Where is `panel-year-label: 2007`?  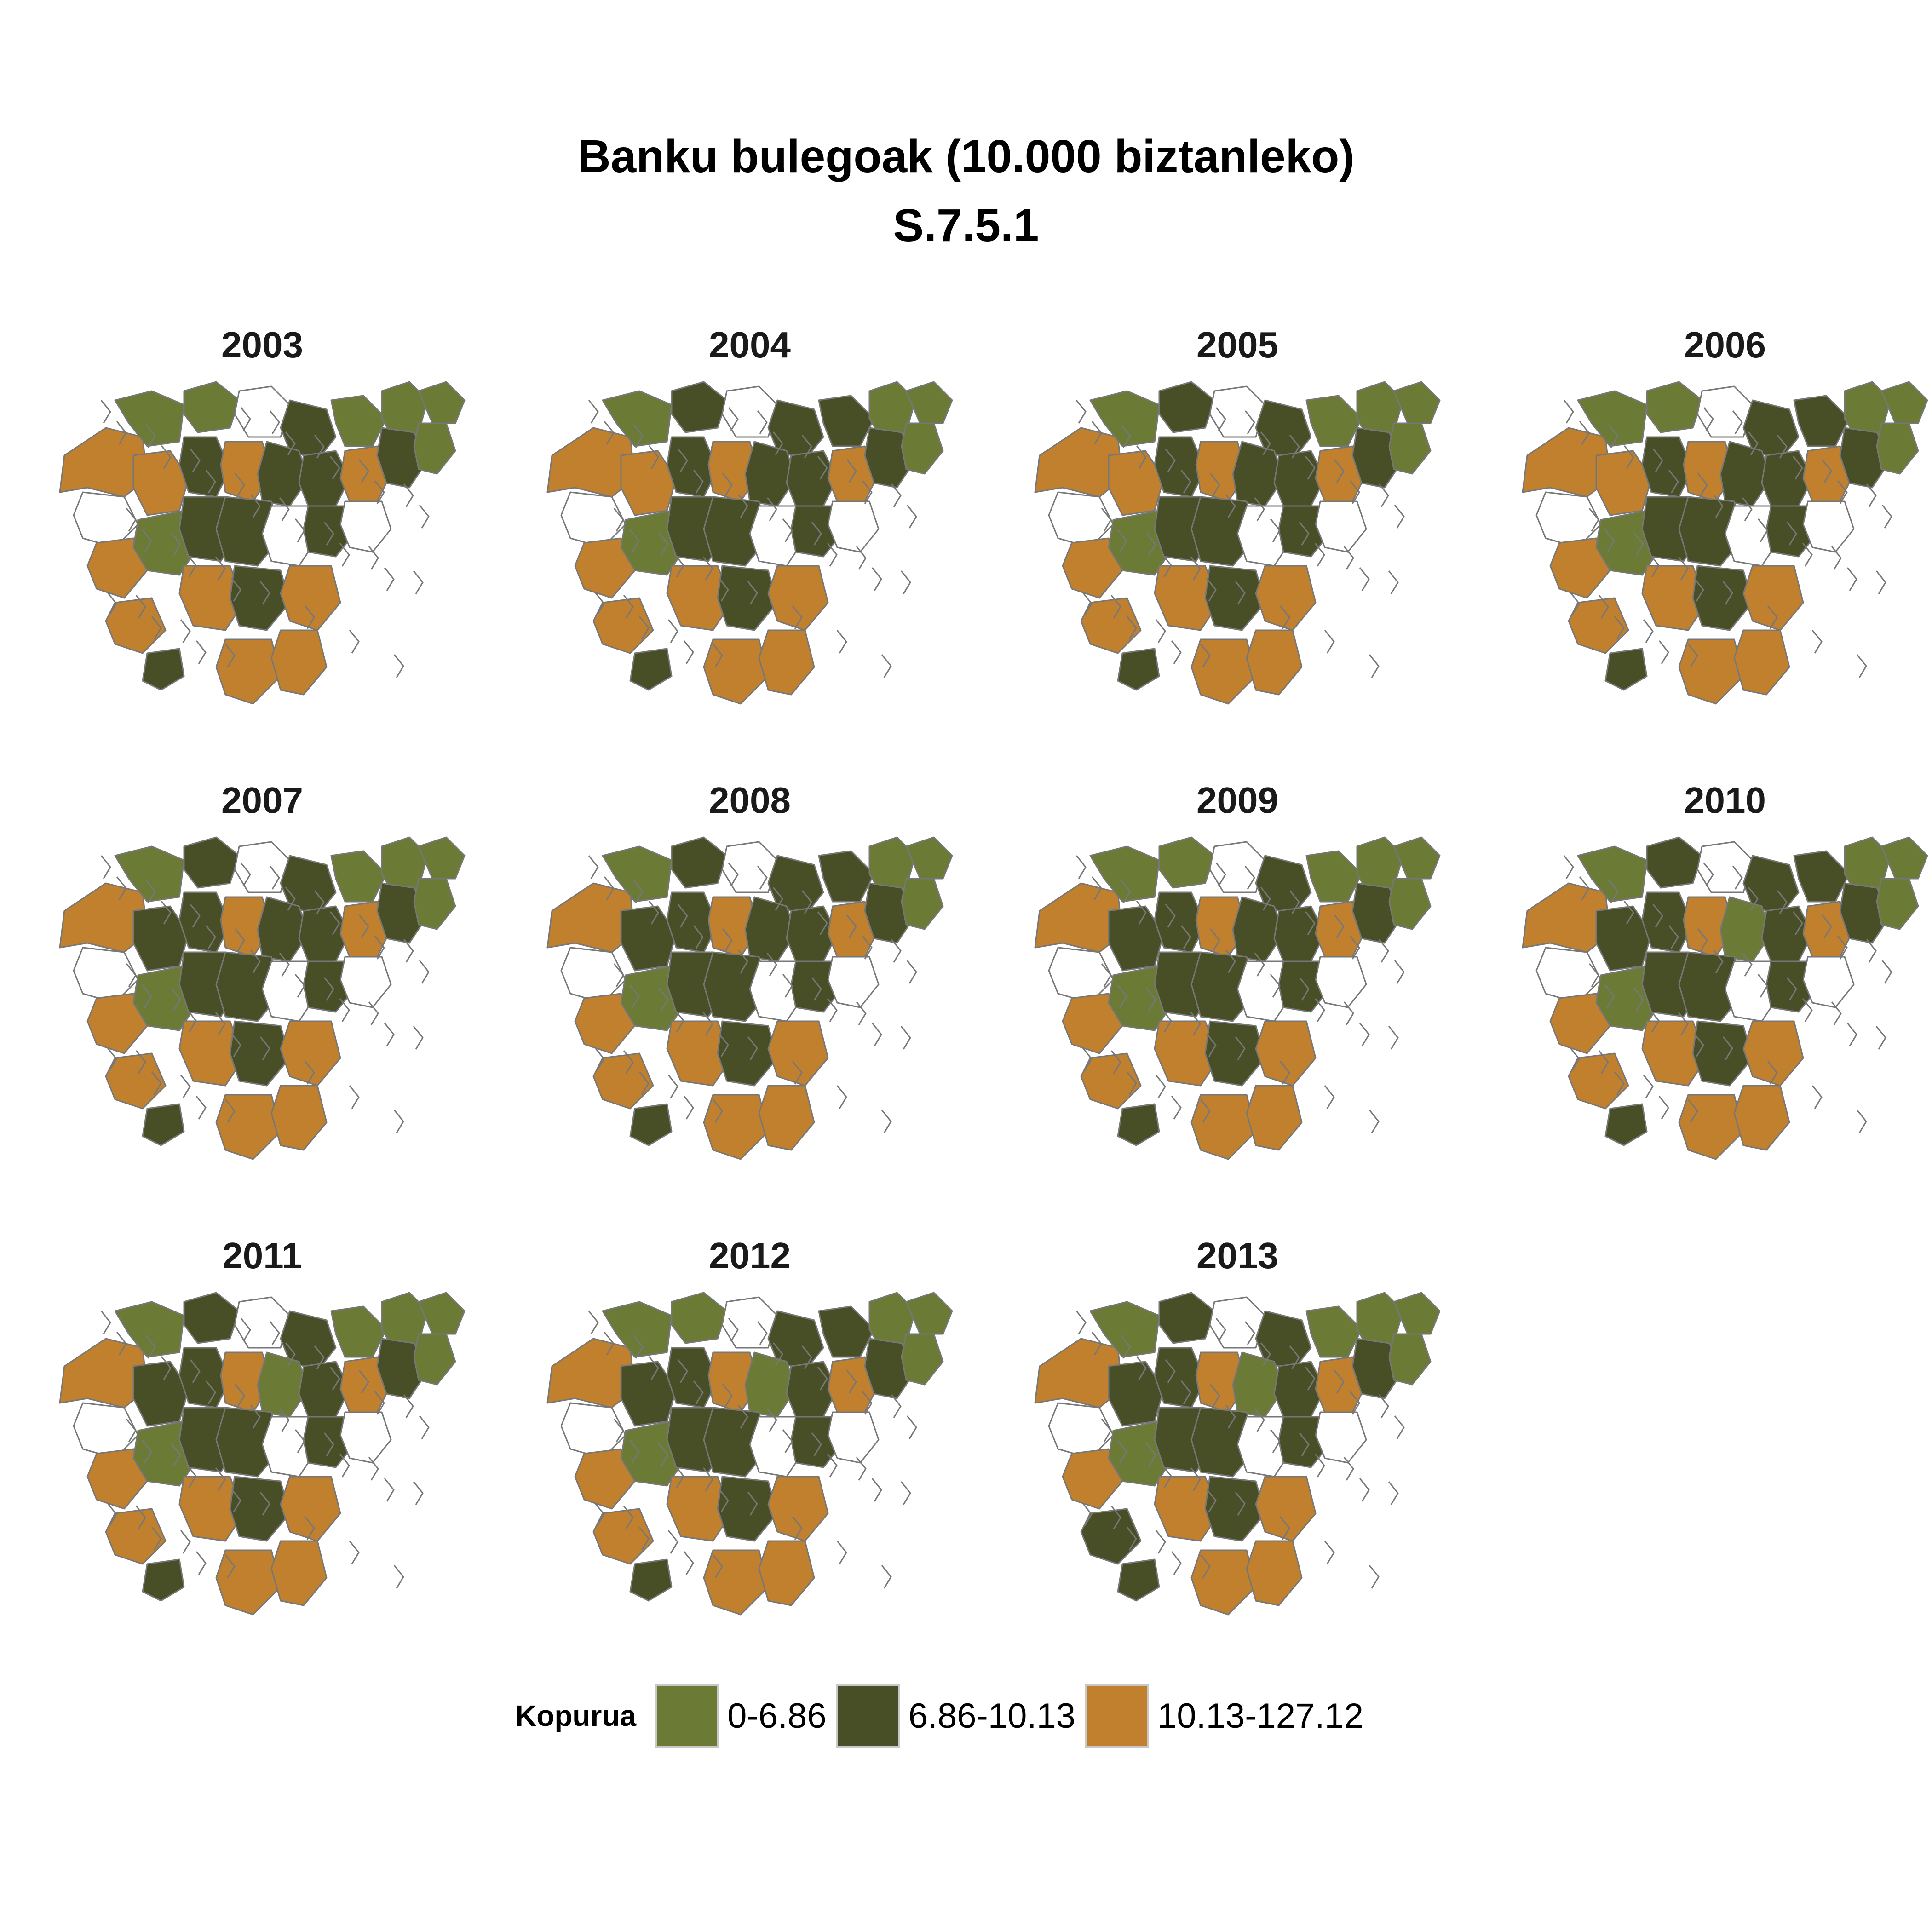
panel-year-label: 2007 is located at coordinates (262, 800).